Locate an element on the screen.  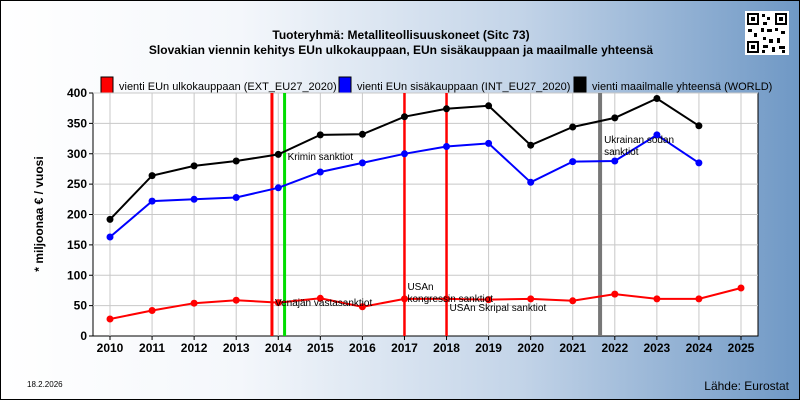
event-label: Venäjän vastasanktiot is located at coordinates (324, 303).